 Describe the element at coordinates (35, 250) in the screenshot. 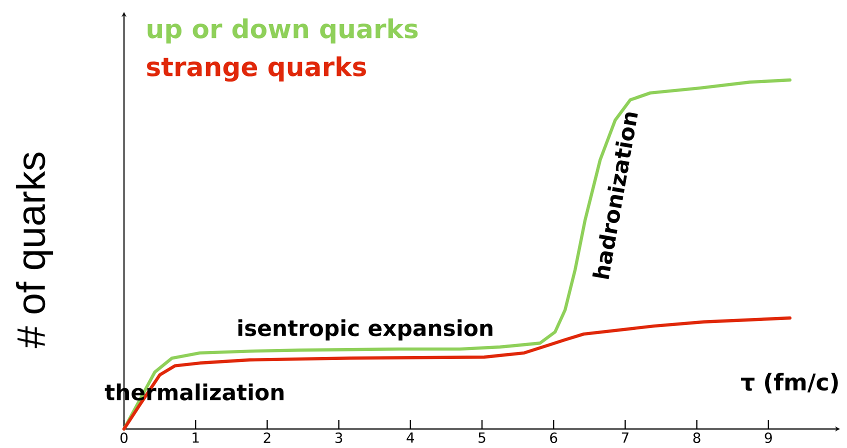

I see `y-axis-title: # of quarks` at that location.